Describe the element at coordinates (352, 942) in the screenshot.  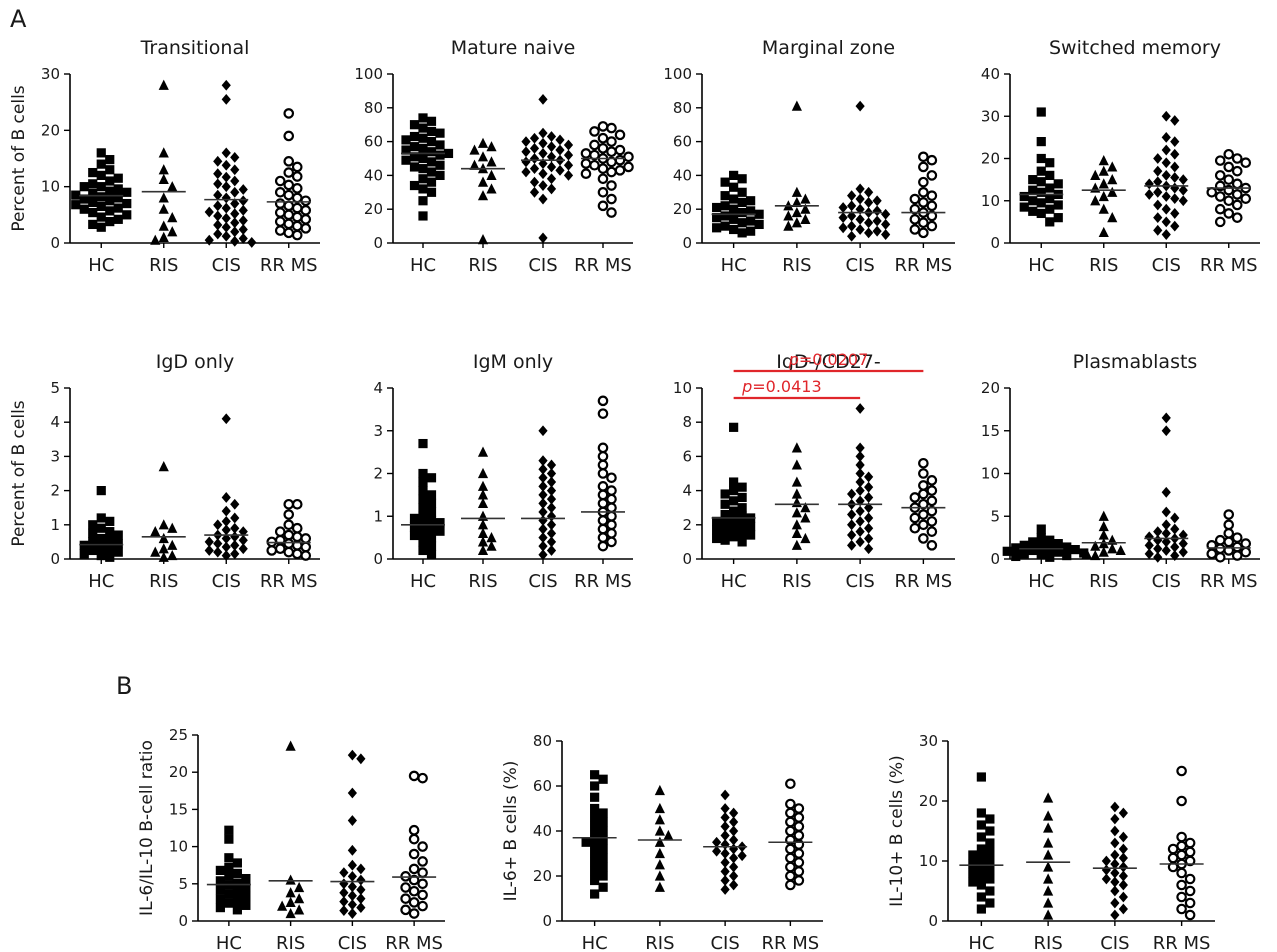
I see `x-tick-label: CIS` at that location.